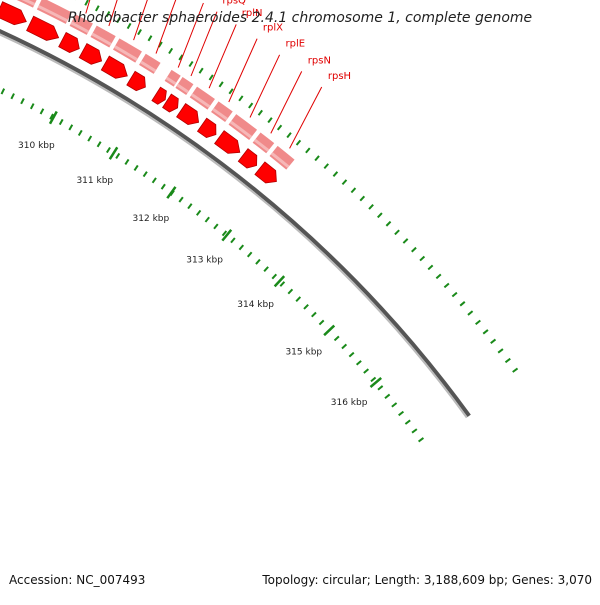 The height and width of the screenshot is (605, 600). What do you see at coordinates (94, 181) in the screenshot?
I see `kbp-tick-label: 311 kbp` at bounding box center [94, 181].